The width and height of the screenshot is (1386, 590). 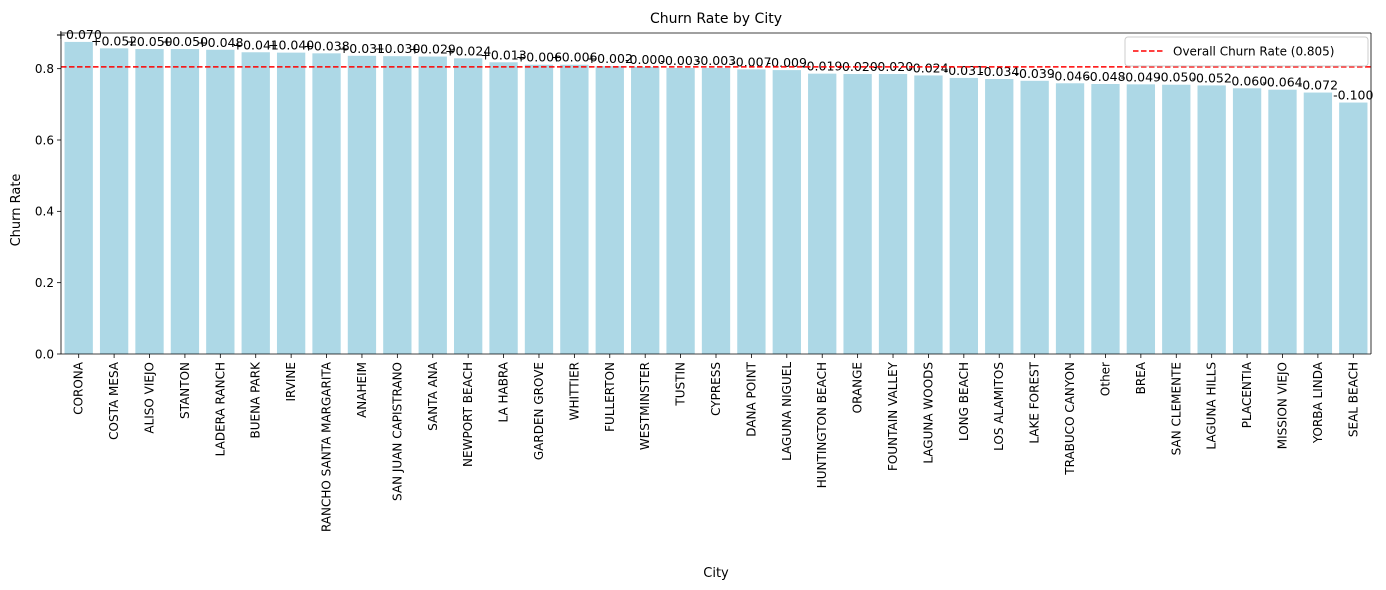 What do you see at coordinates (1105, 76) in the screenshot?
I see `bar-value-label: -0.048` at bounding box center [1105, 76].